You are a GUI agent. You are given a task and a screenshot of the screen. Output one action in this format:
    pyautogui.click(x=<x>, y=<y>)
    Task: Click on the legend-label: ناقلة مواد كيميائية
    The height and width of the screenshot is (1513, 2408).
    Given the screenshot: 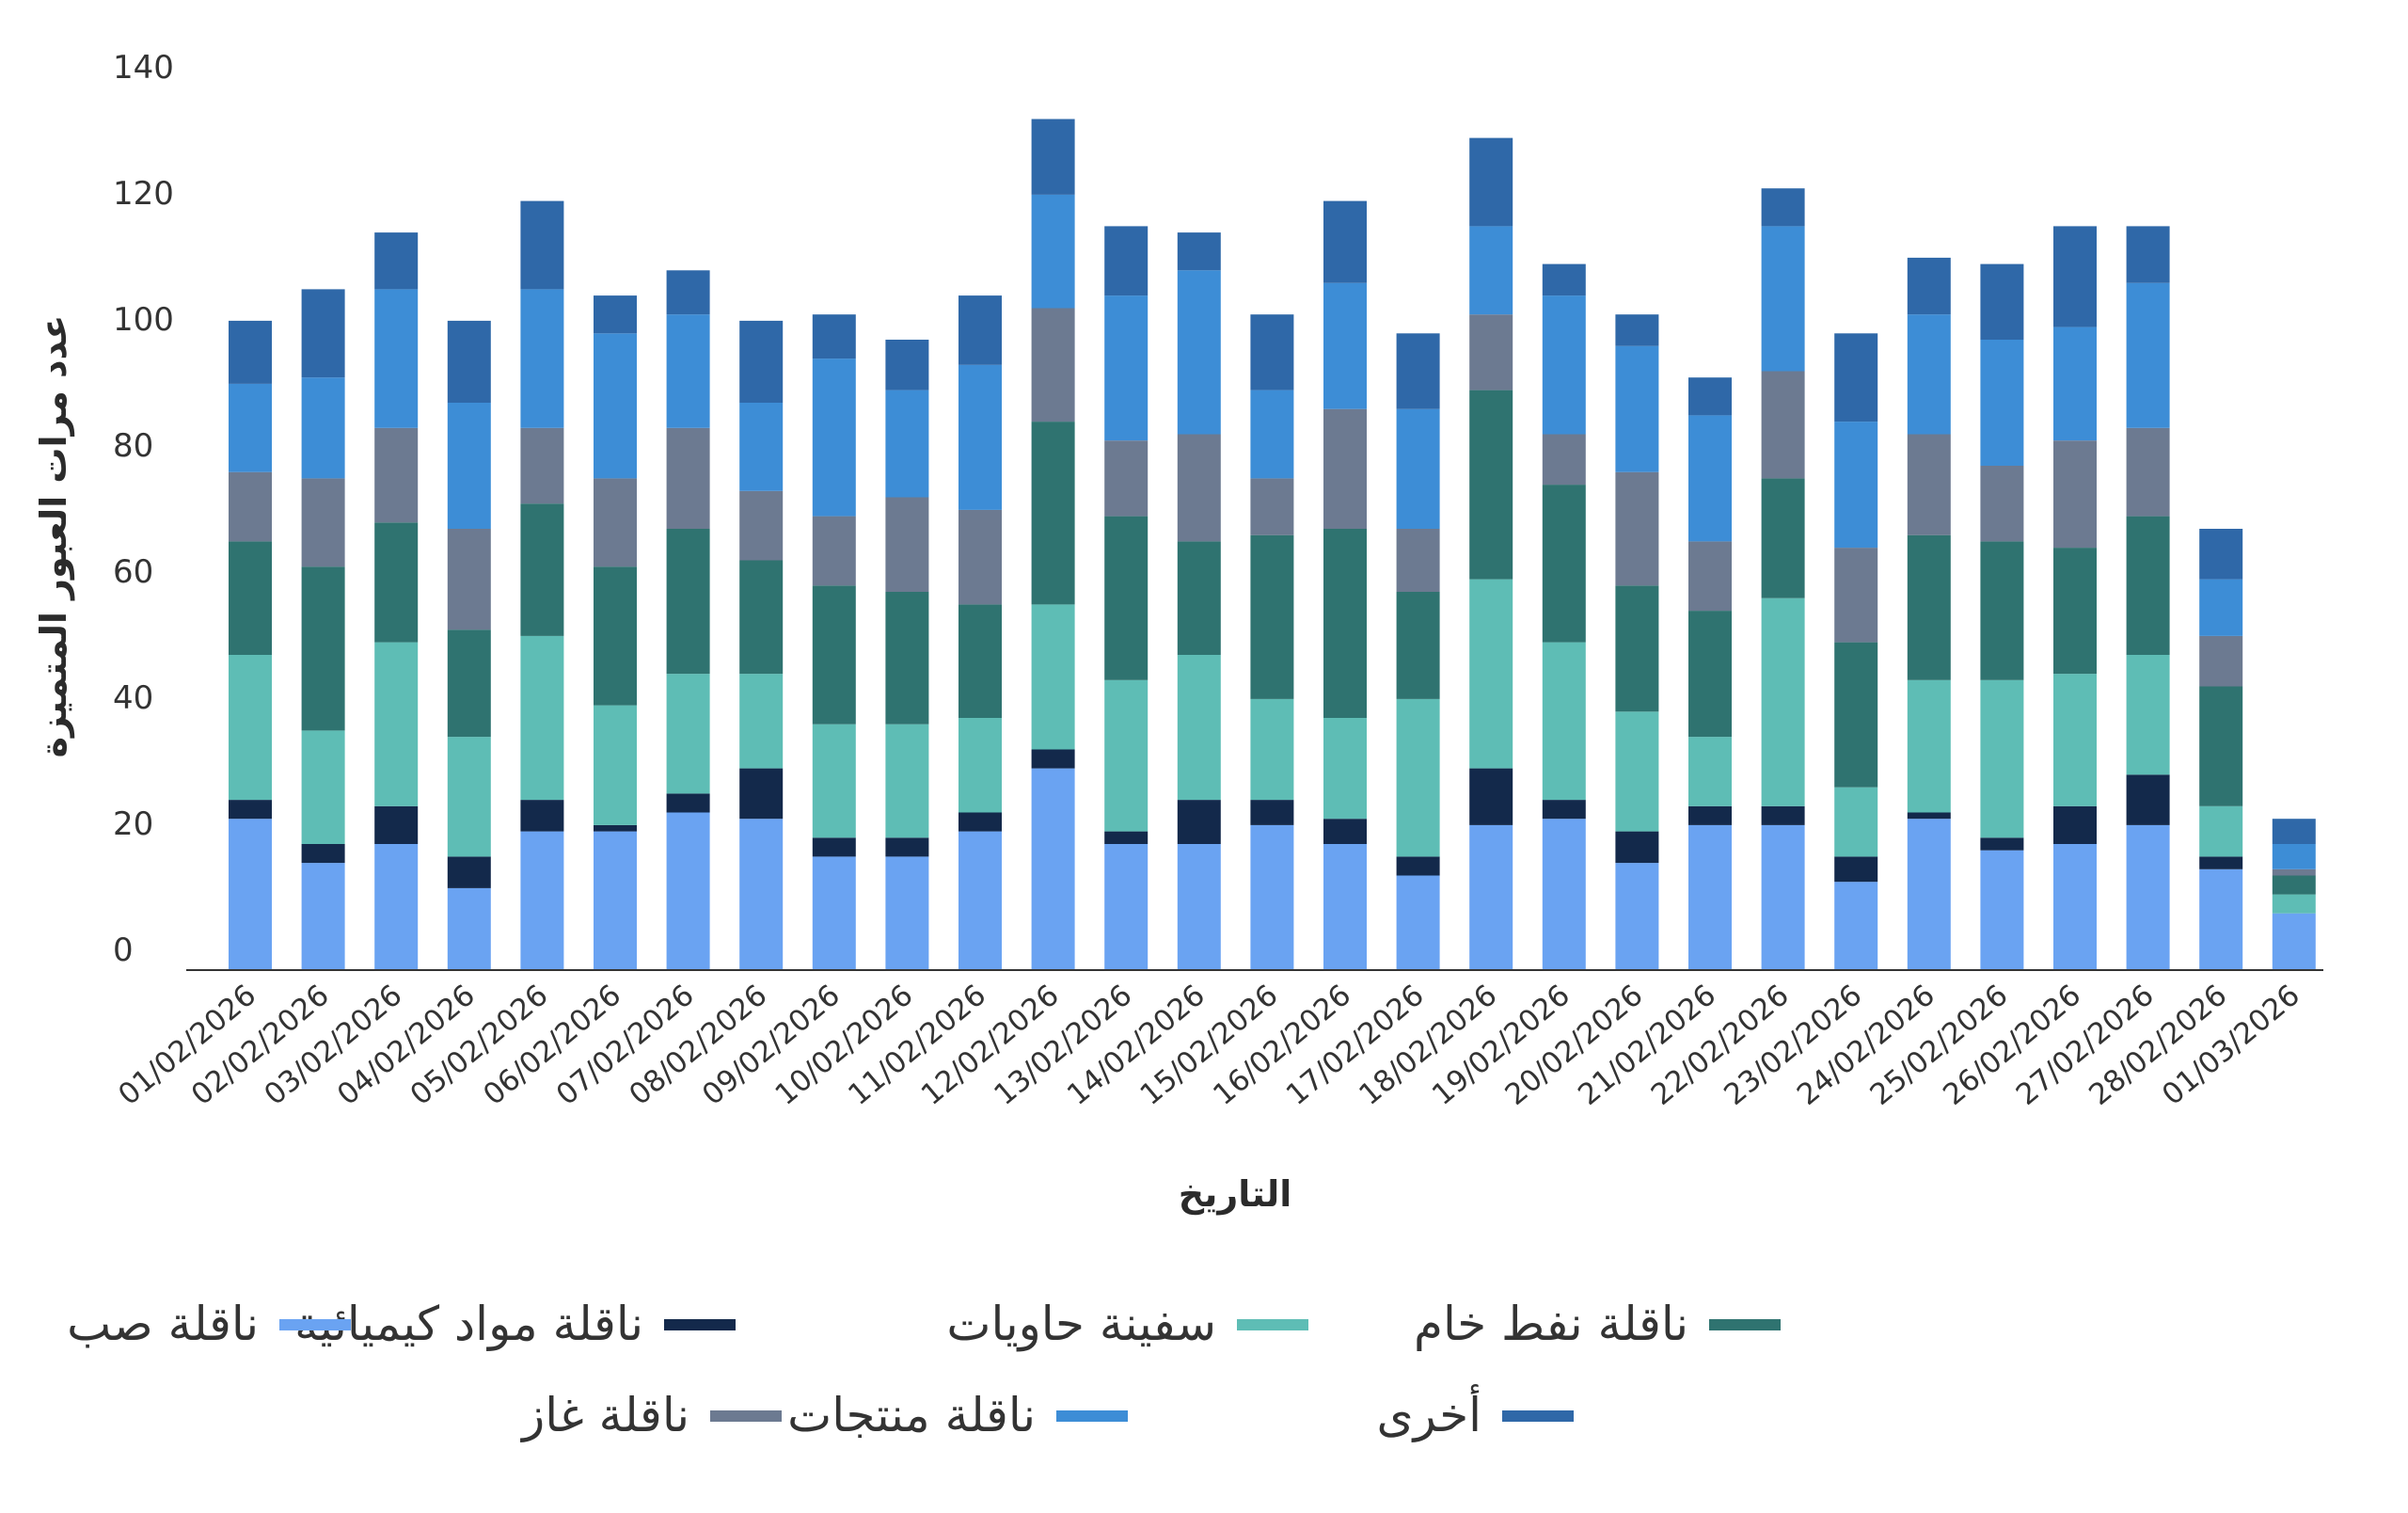 What is the action you would take?
    pyautogui.click(x=469, y=1324)
    